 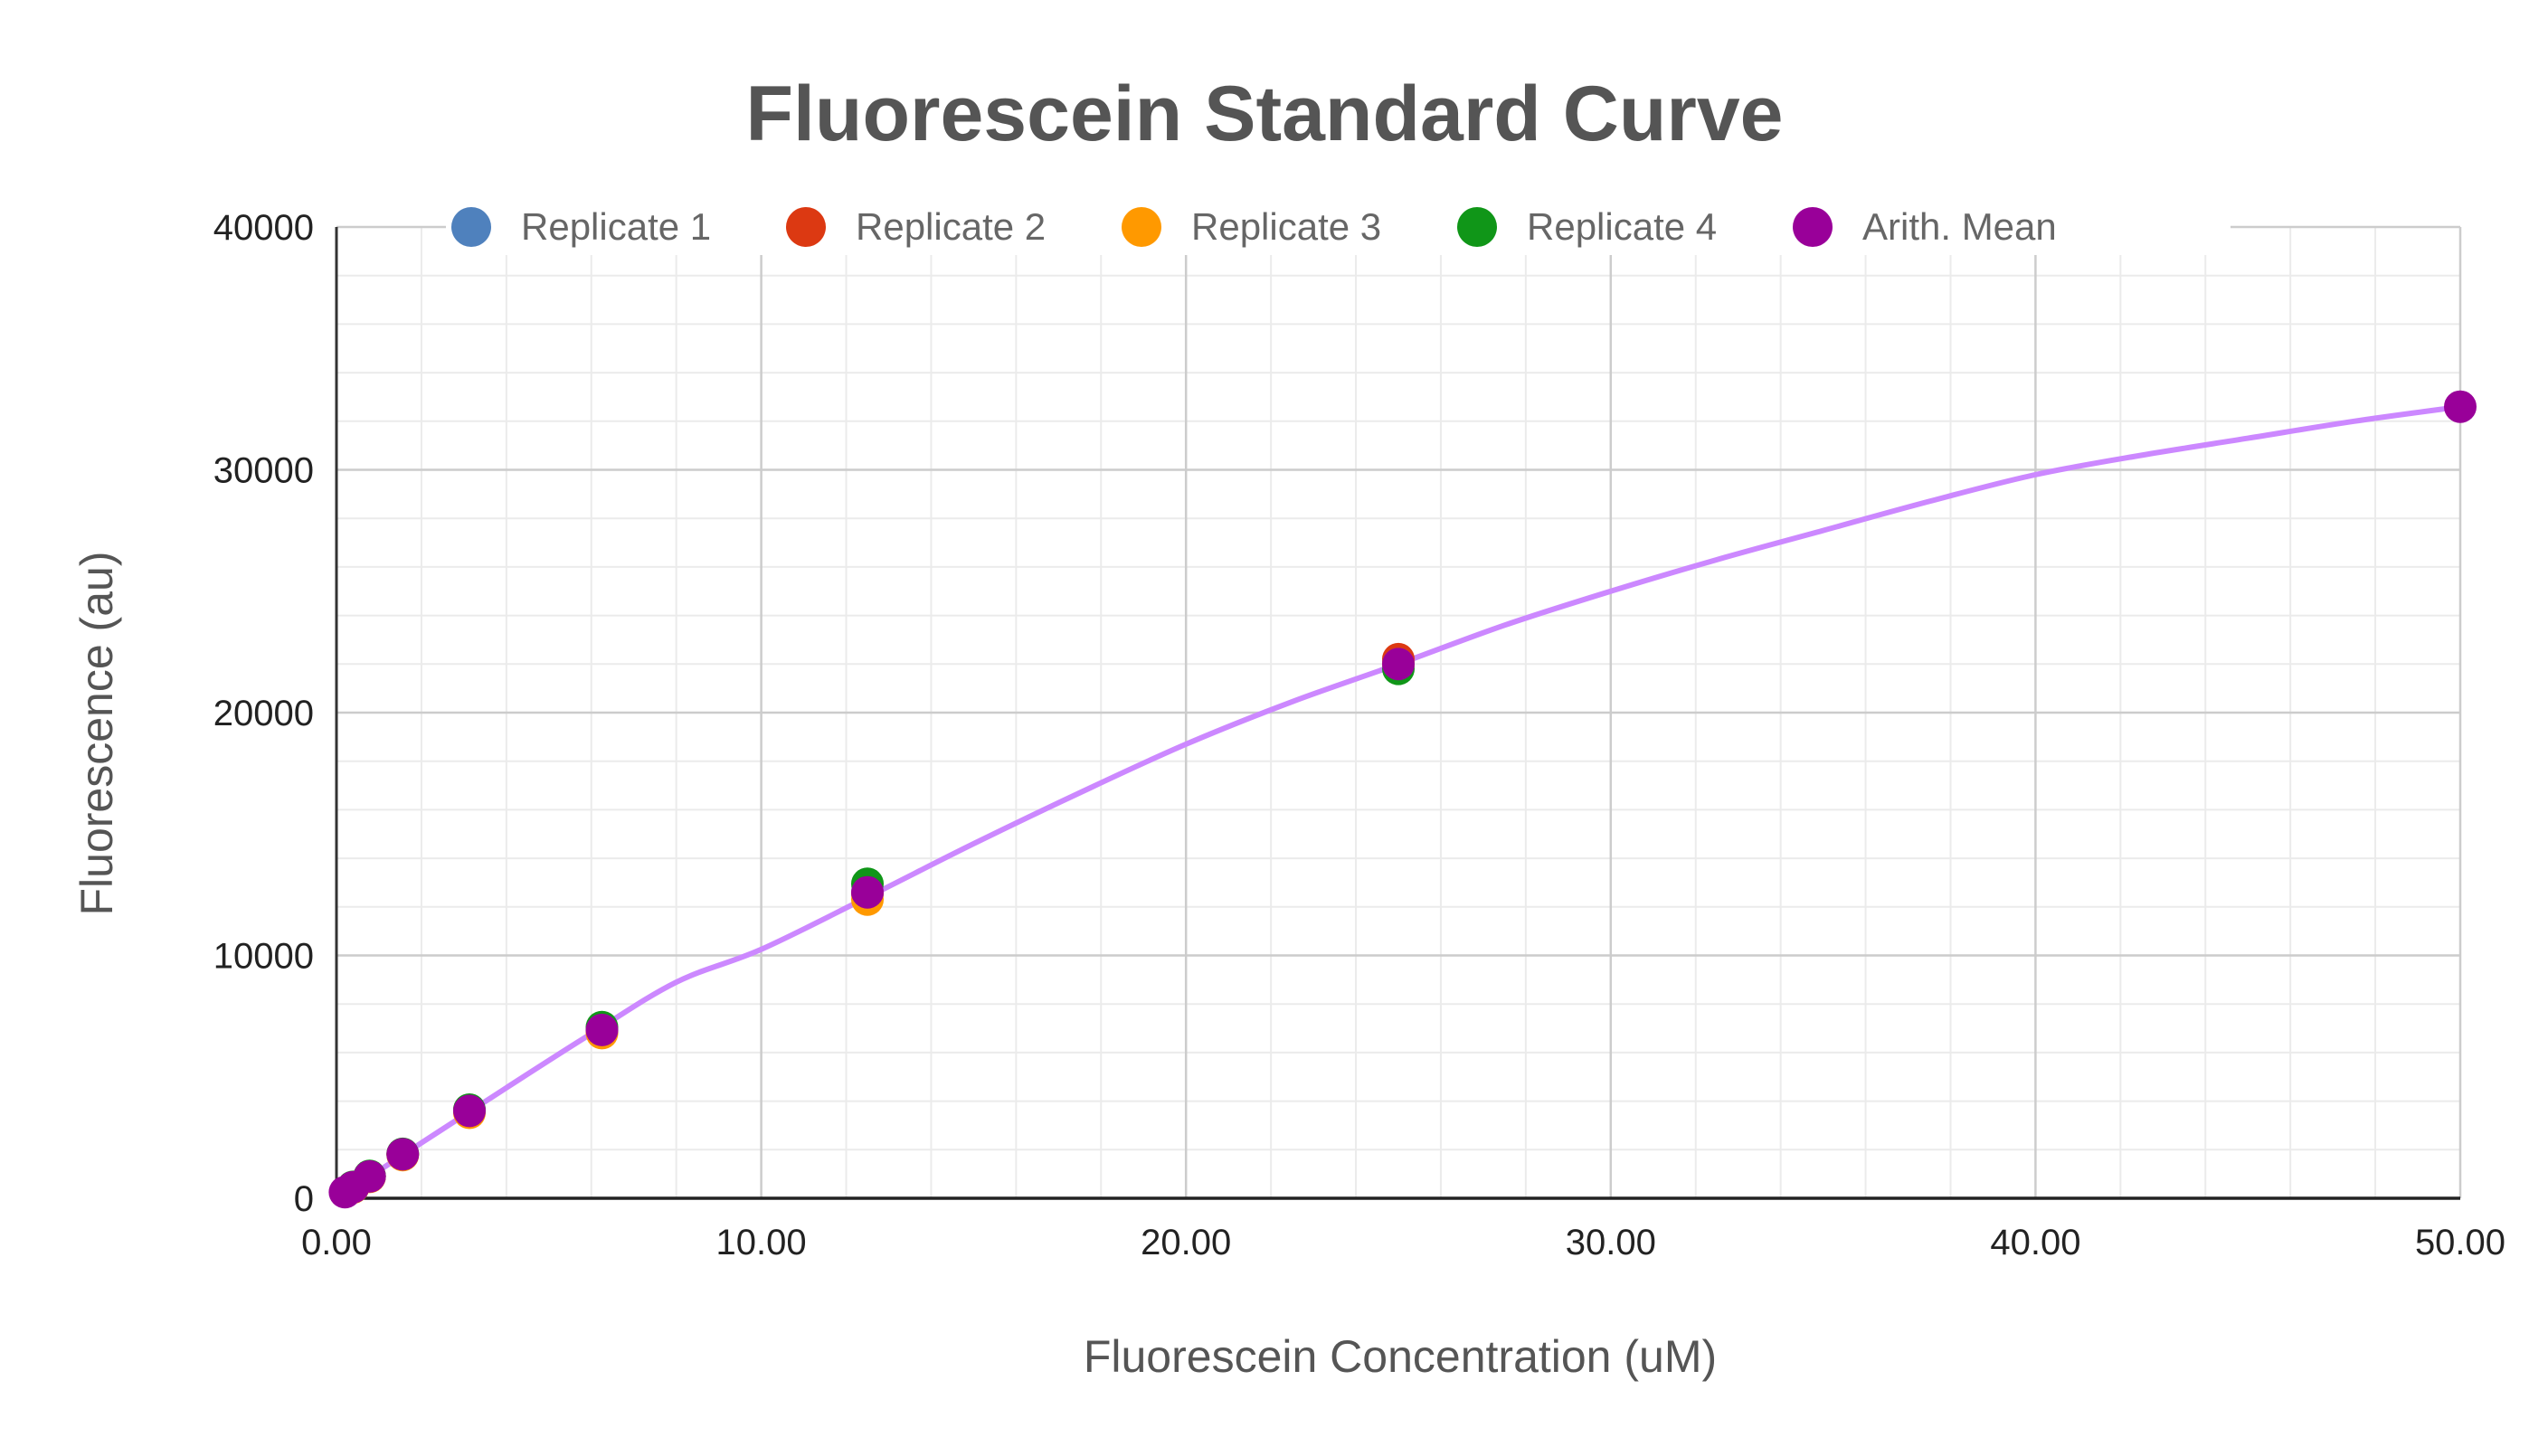 What do you see at coordinates (1265, 114) in the screenshot?
I see `chart-title: Fluorescein Standard Curve` at bounding box center [1265, 114].